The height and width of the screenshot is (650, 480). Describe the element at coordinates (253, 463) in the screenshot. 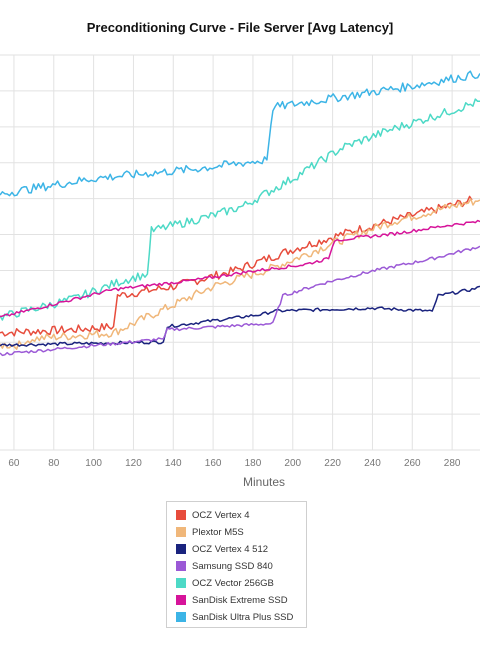

I see `x-tick-label: 180` at that location.